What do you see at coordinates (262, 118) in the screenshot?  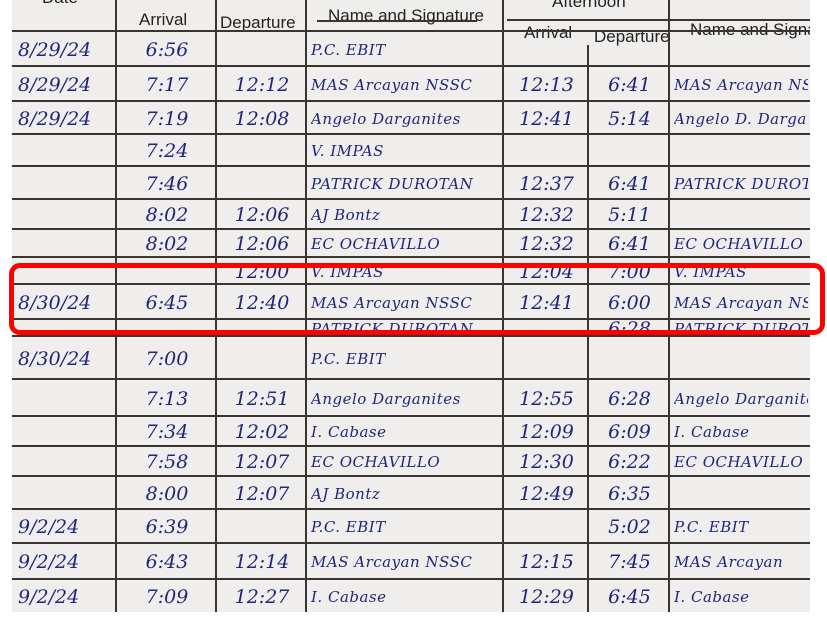 I see `cell-am-departure: 12:08` at bounding box center [262, 118].